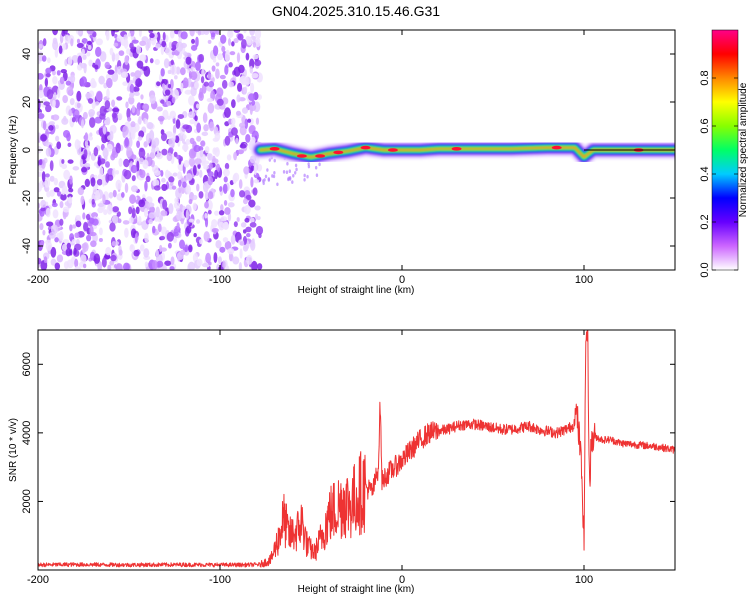 The width and height of the screenshot is (750, 600). What do you see at coordinates (365, 147) in the screenshot?
I see `spectrogram-peak` at bounding box center [365, 147].